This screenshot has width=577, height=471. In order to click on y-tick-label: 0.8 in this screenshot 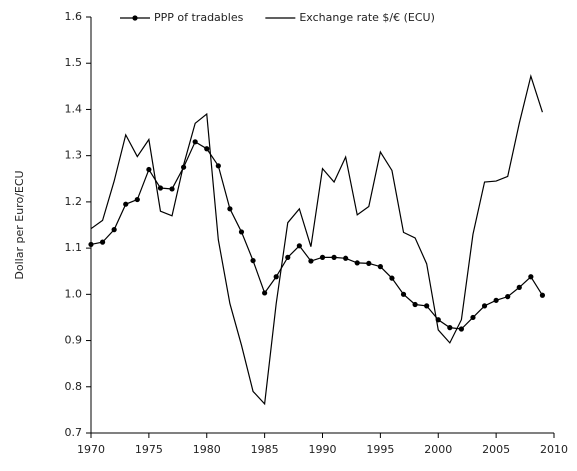, I will do `click(74, 386)`.